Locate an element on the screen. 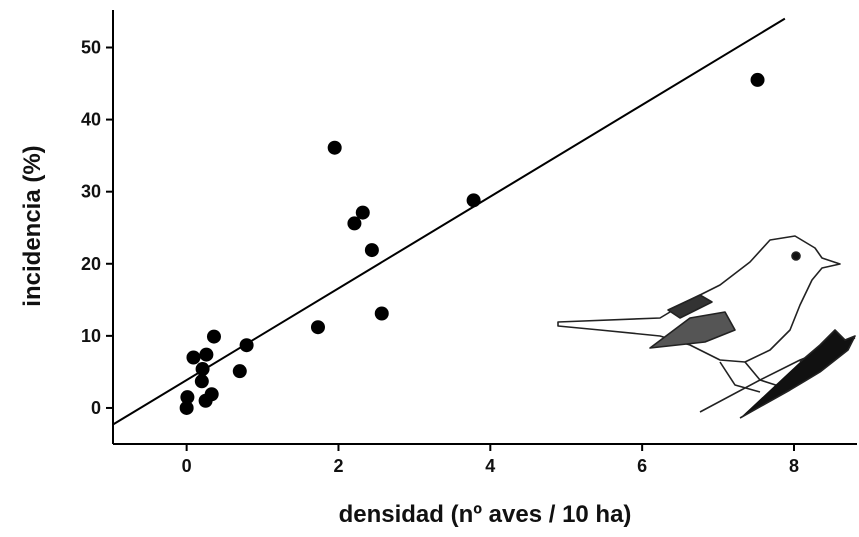  x-tick-label: 6 is located at coordinates (642, 466).